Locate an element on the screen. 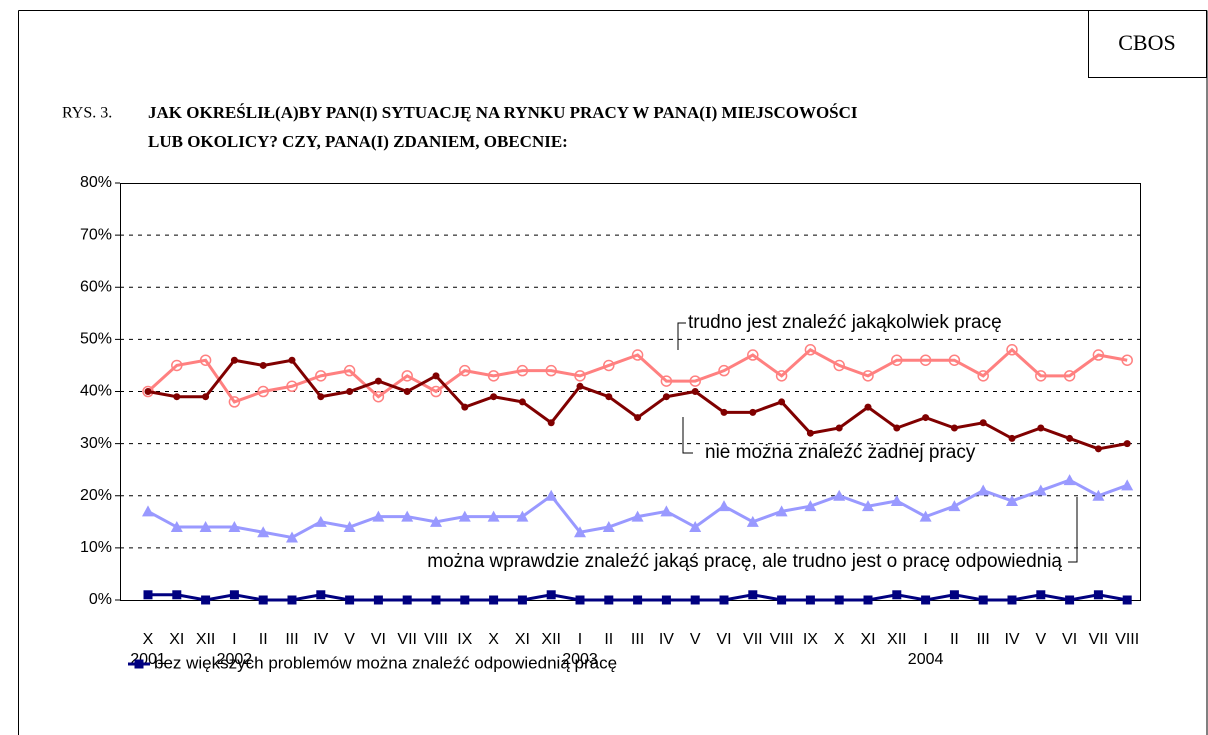 The image size is (1208, 735). y-tick-label: 60% is located at coordinates (96, 286).